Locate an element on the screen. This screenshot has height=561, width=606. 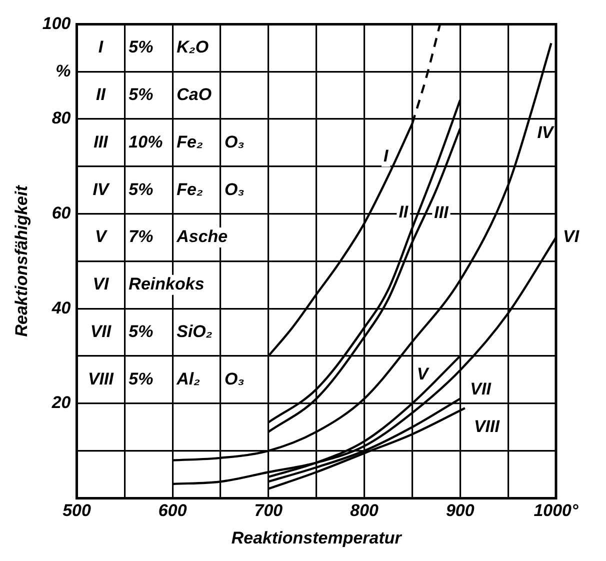
y-tick-label: 60 is located at coordinates (62, 212).